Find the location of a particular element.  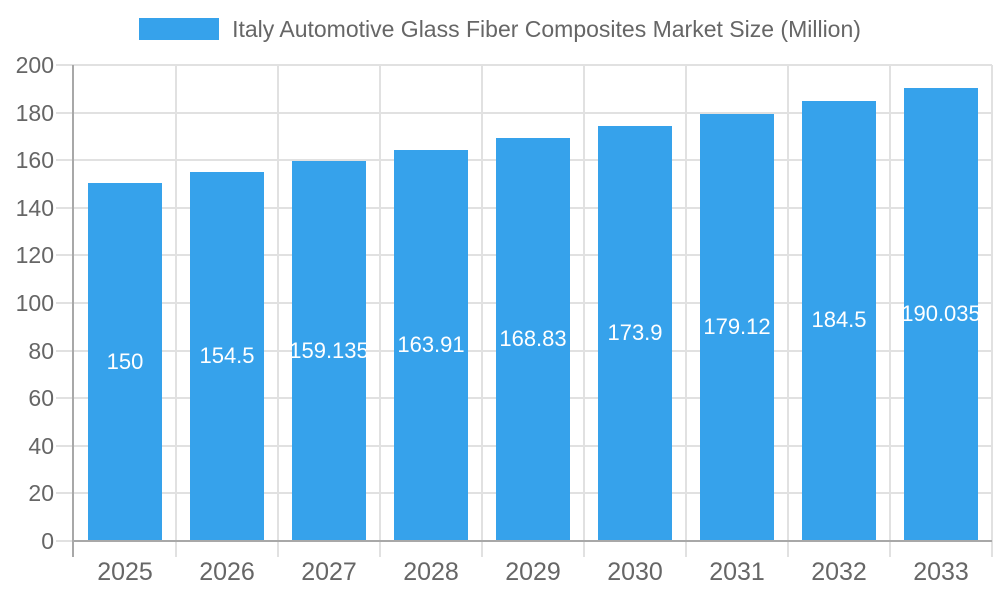

bar-value-label: 163.91 is located at coordinates (431, 344).